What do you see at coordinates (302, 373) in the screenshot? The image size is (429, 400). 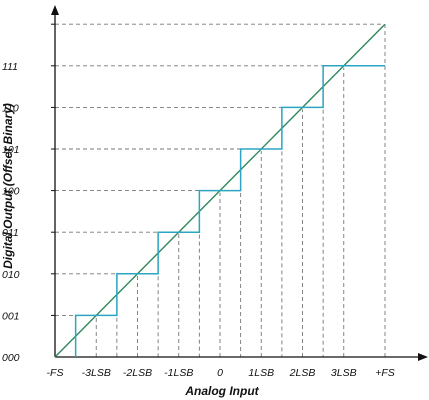 I see `x-tick-label: 2LSB` at bounding box center [302, 373].